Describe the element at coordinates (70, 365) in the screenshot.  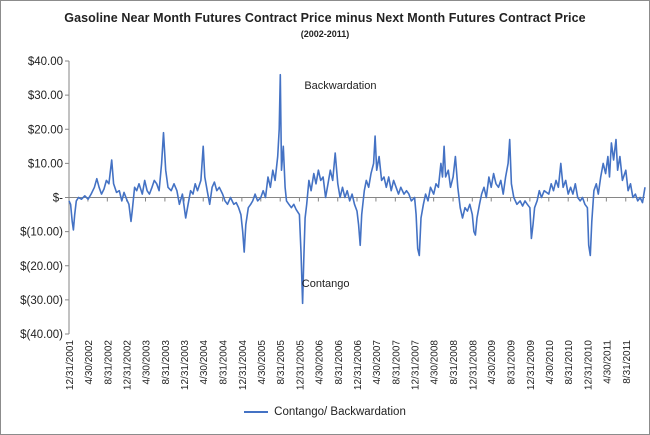
I see `x-tick-label: 12/31/2001` at that location.